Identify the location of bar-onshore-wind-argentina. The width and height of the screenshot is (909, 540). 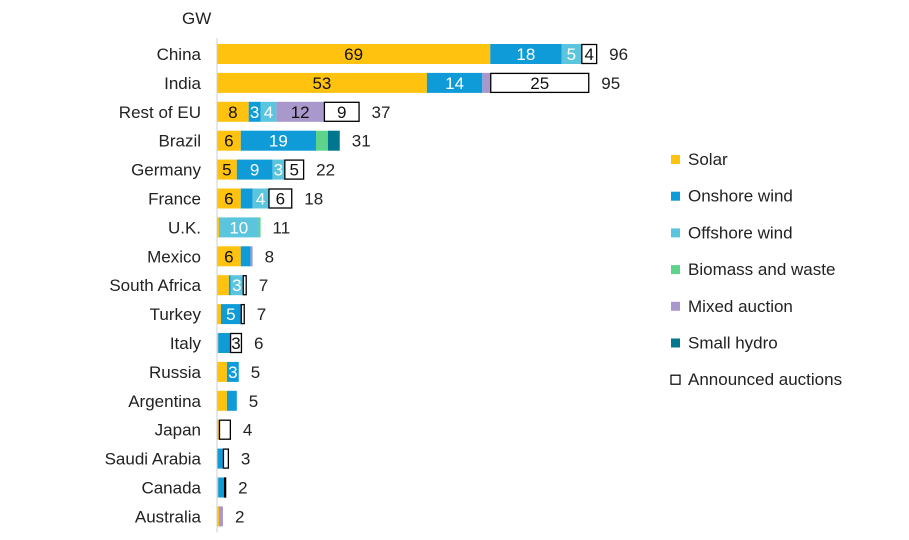
(231, 400).